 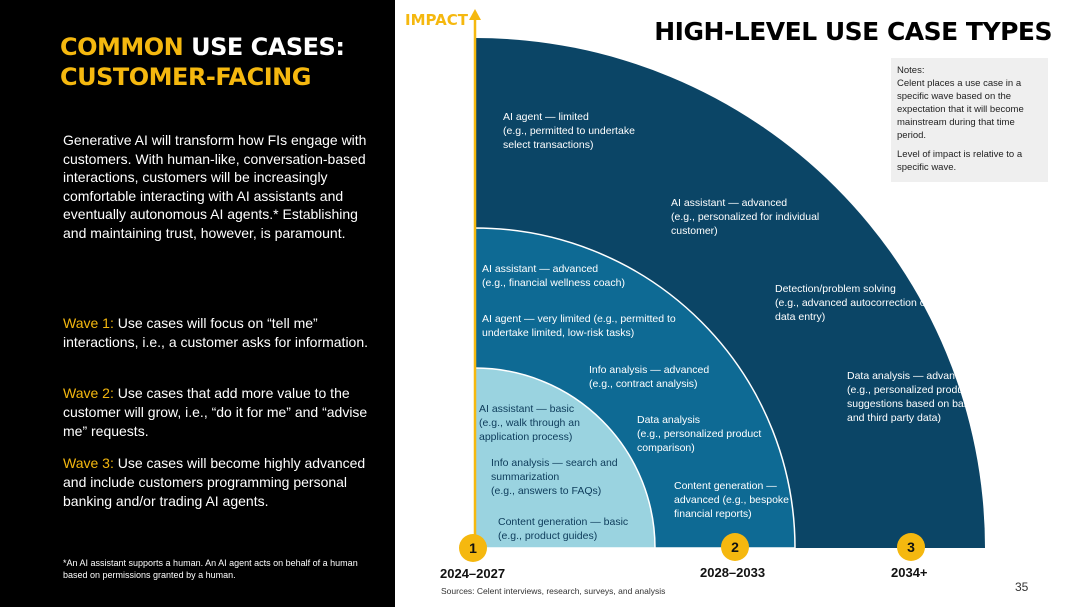 I want to click on title-accent: COMMON, so click(x=122, y=47).